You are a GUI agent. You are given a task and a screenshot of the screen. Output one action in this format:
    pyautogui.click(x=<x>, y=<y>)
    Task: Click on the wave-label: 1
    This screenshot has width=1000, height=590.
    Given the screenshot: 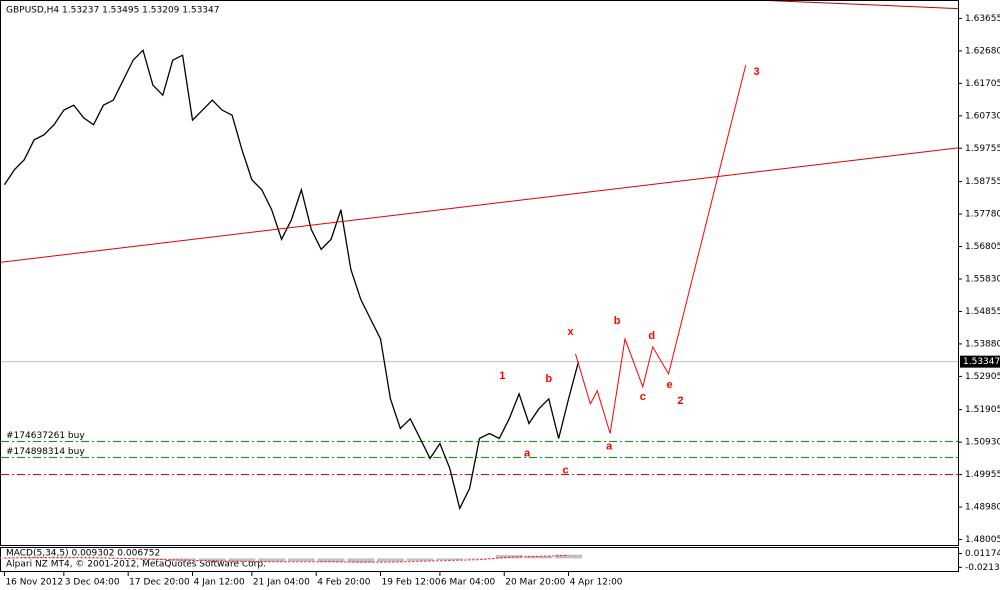 What is the action you would take?
    pyautogui.click(x=502, y=376)
    